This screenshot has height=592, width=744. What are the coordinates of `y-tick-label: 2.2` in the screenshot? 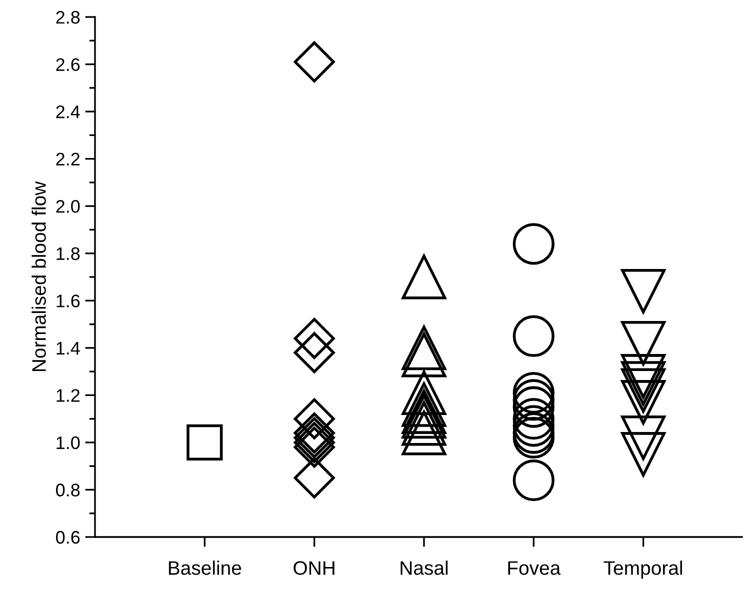 It's located at (68, 159).